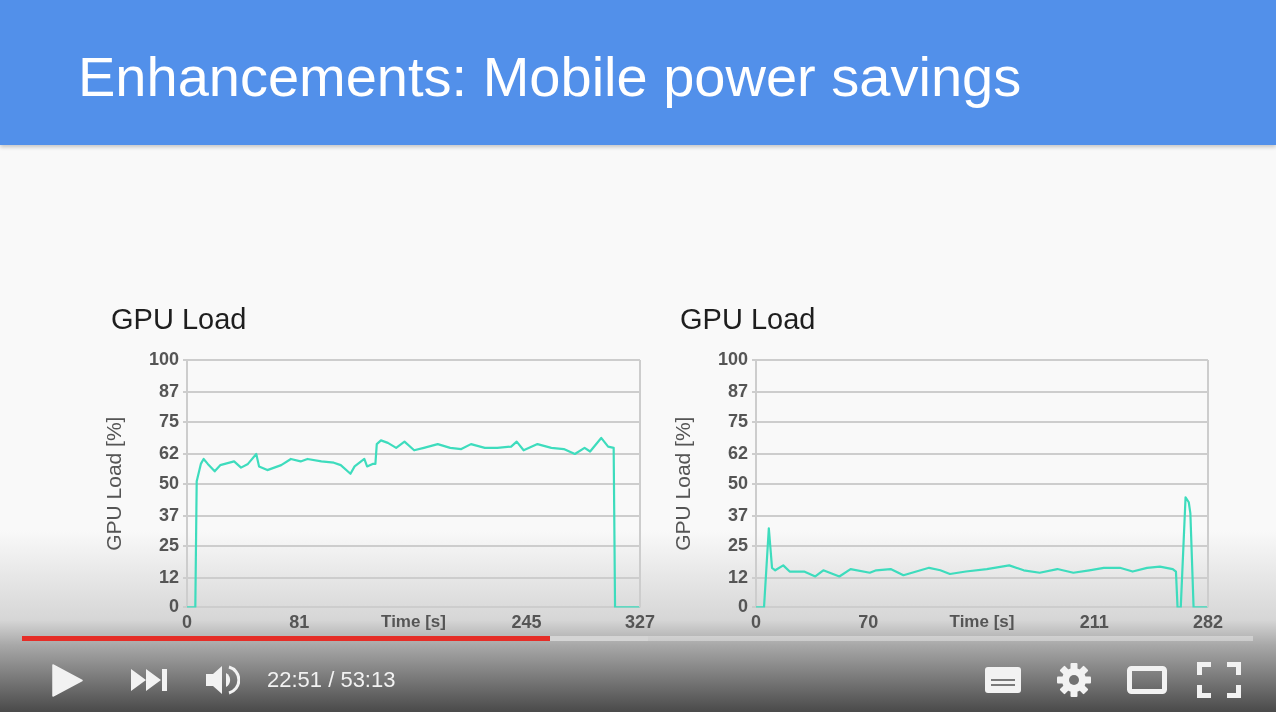 Image resolution: width=1276 pixels, height=712 pixels. What do you see at coordinates (526, 622) in the screenshot?
I see `x-tick-label: 245` at bounding box center [526, 622].